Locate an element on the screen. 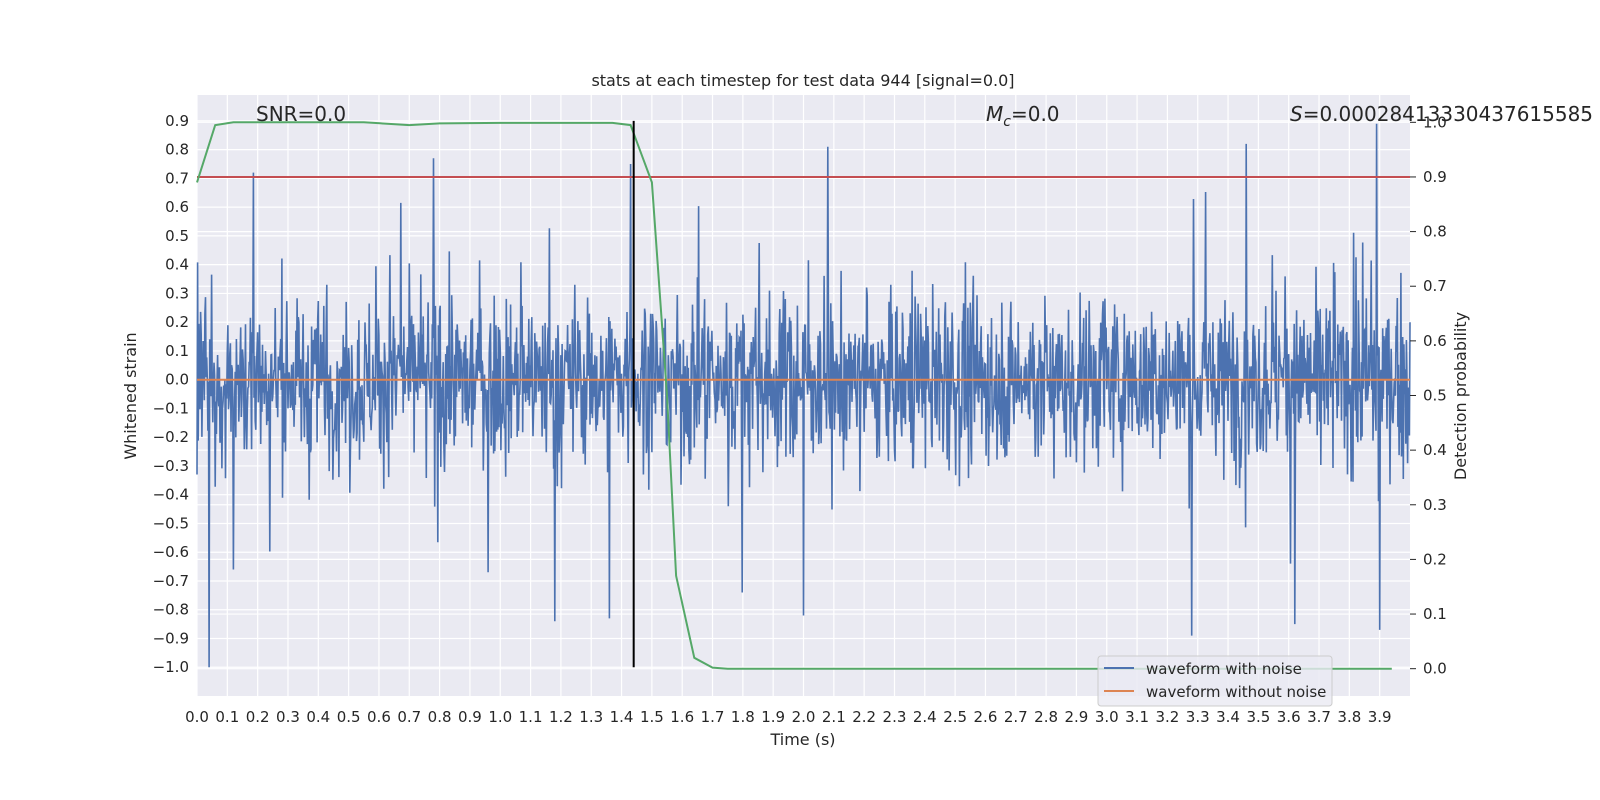  x-tick-label: 1.7 is located at coordinates (713, 717).